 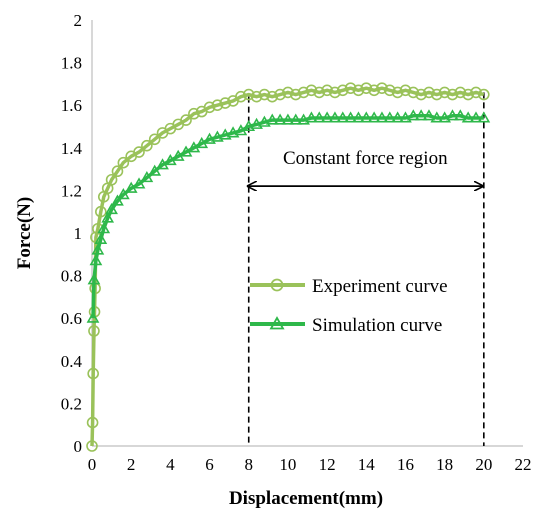 What do you see at coordinates (71, 318) in the screenshot?
I see `y-tick-label: 0.6` at bounding box center [71, 318].